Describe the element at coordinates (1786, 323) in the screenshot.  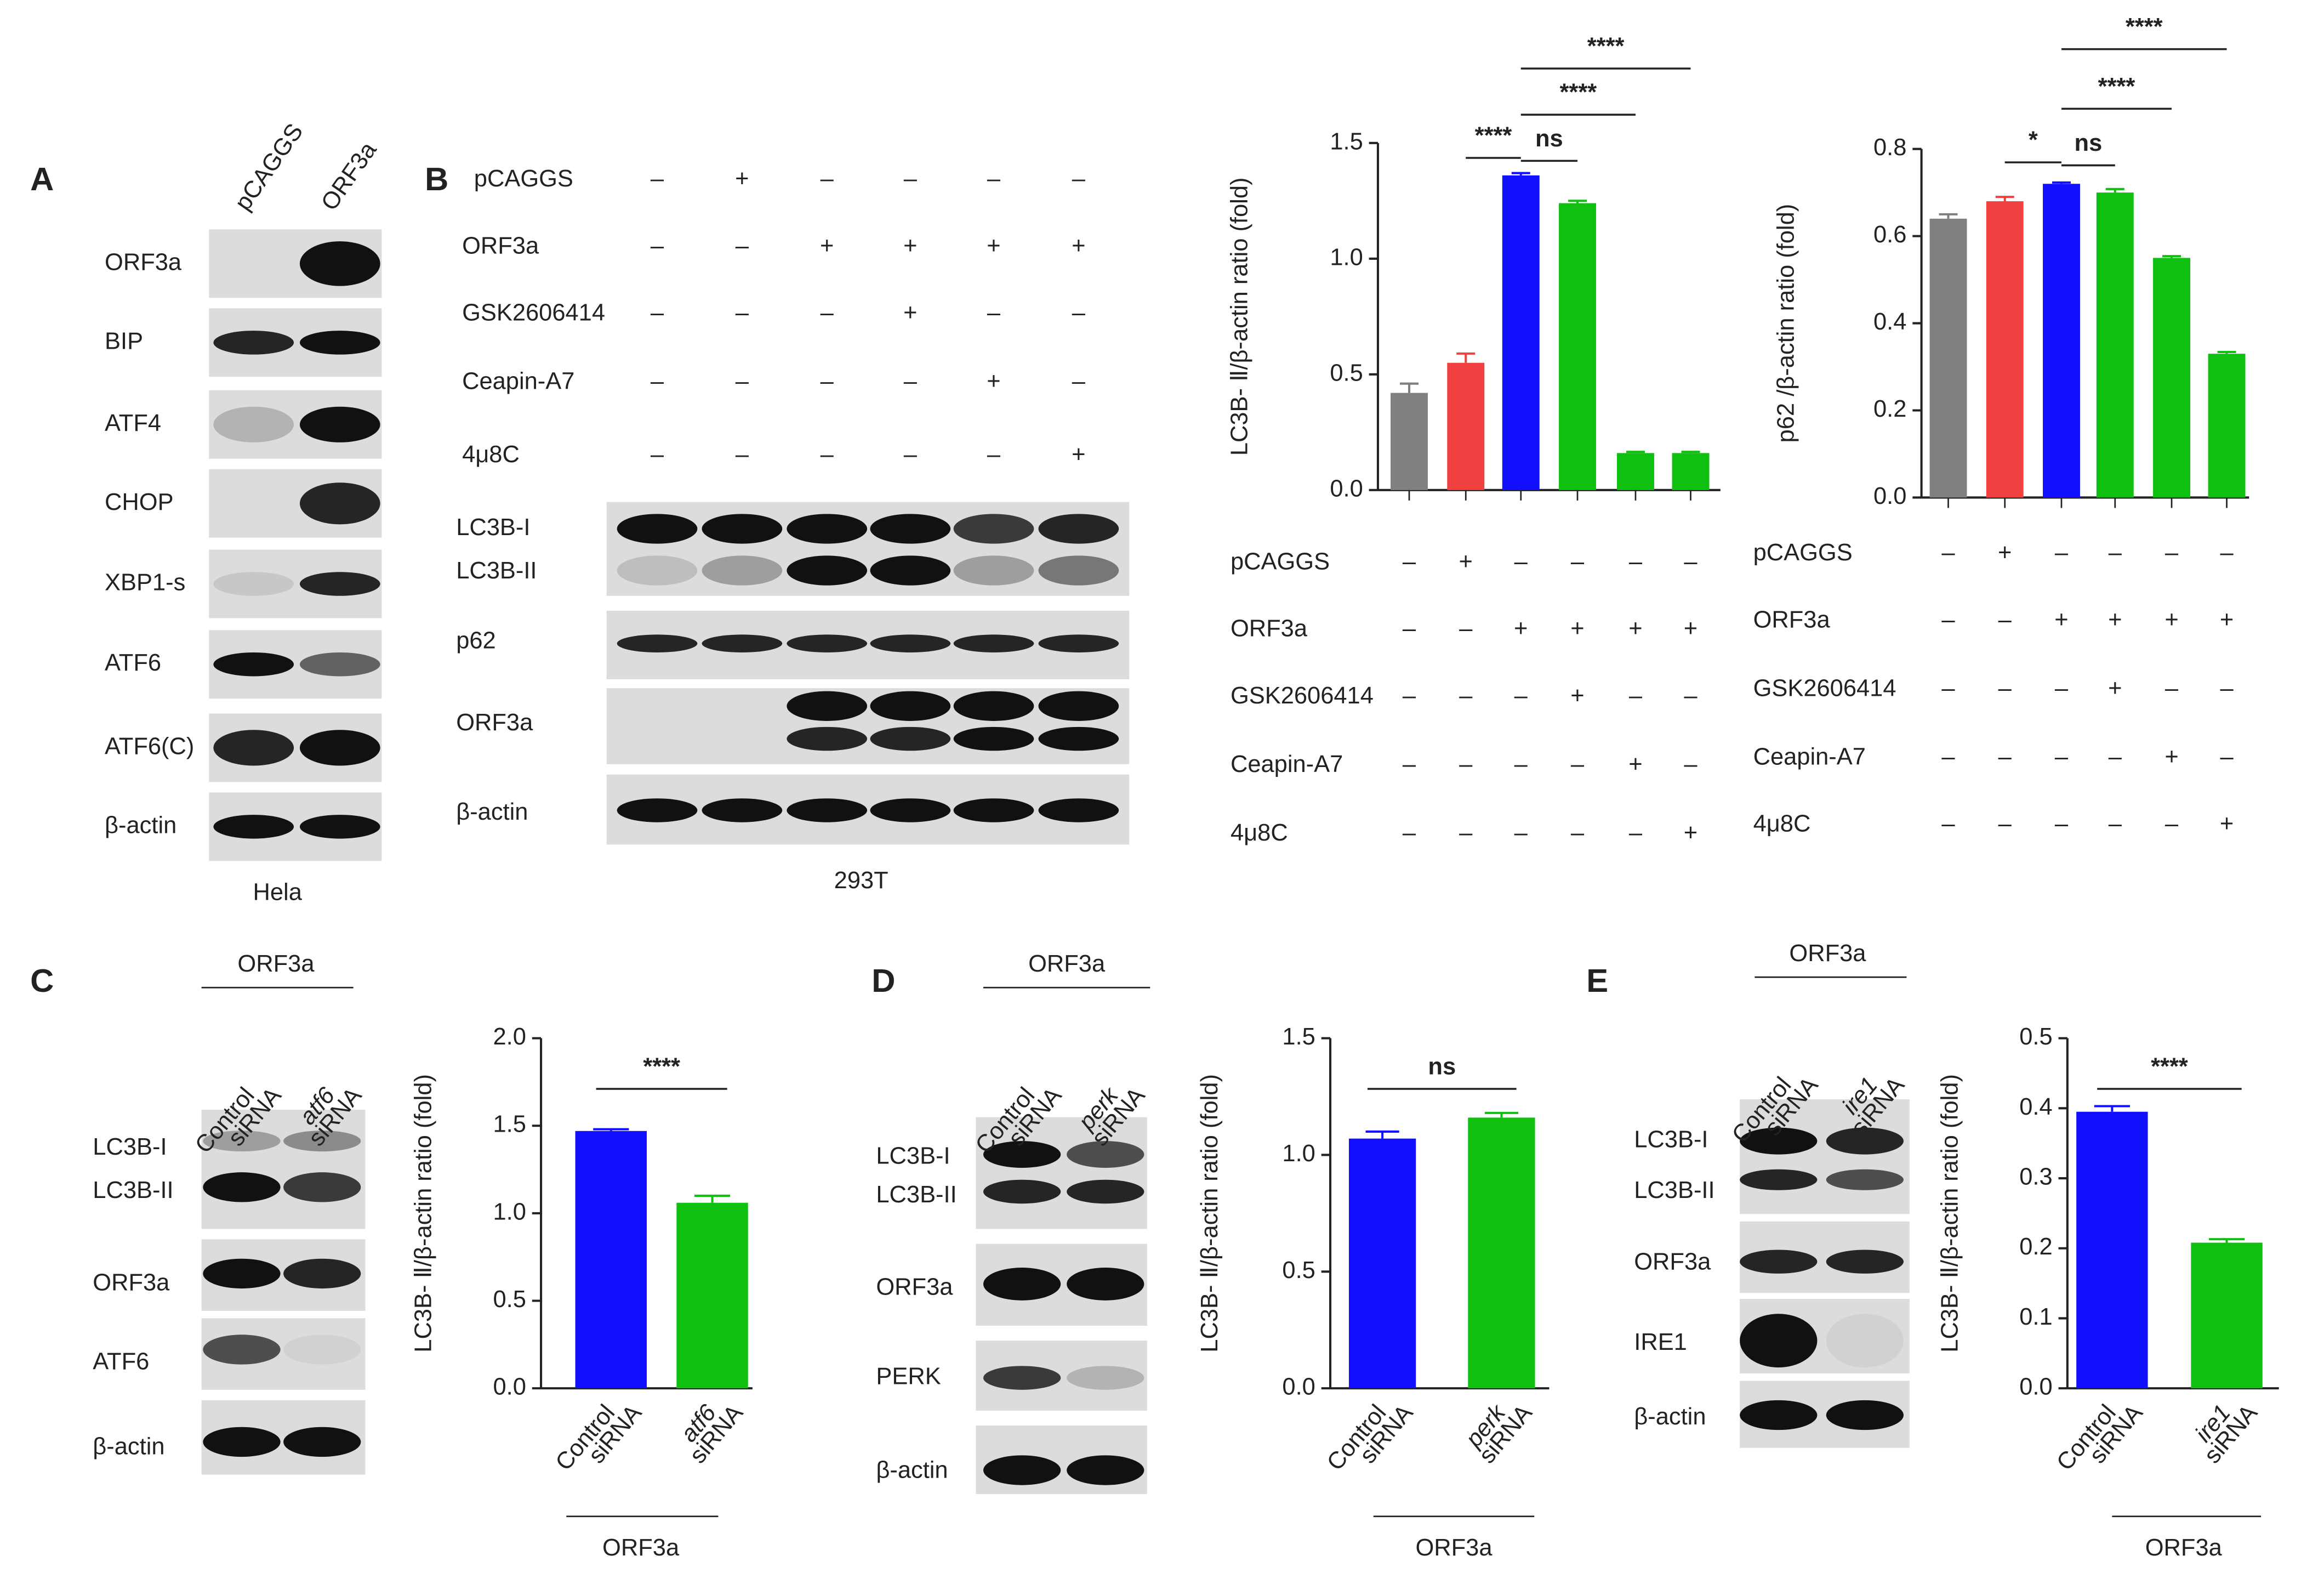
I see `y-axis-label: p62 /β-actin ratio (fold)` at that location.